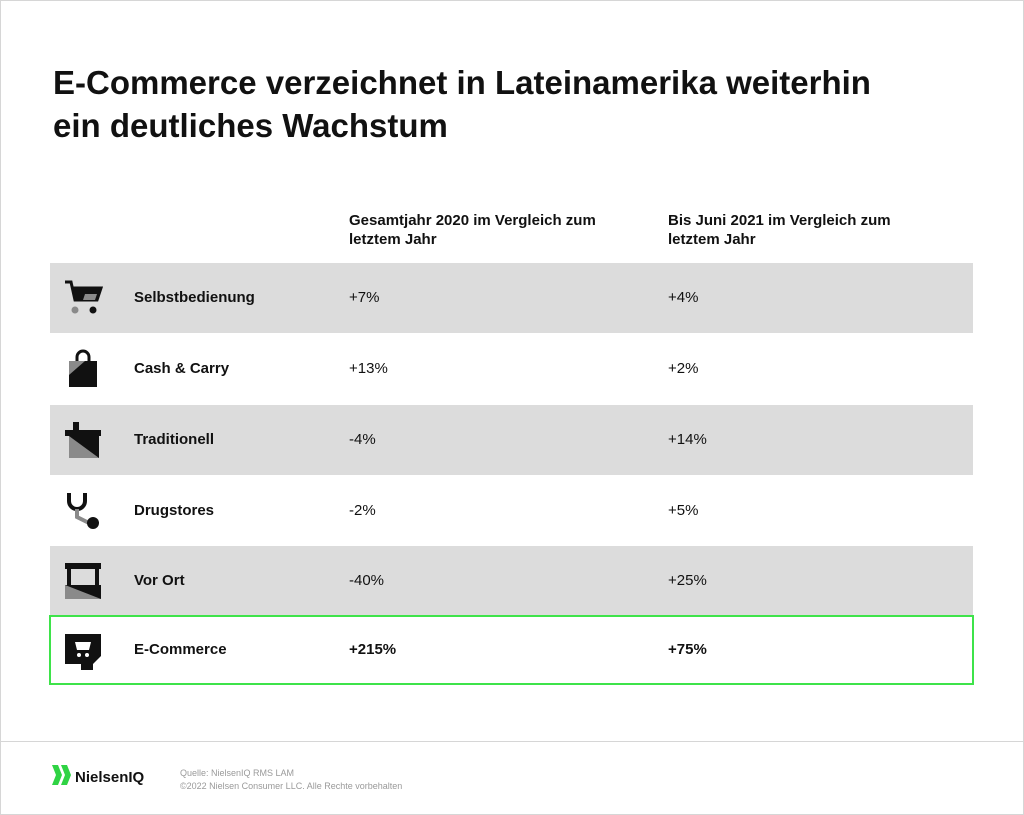 This screenshot has height=815, width=1024. I want to click on value-2020: +13%, so click(368, 368).